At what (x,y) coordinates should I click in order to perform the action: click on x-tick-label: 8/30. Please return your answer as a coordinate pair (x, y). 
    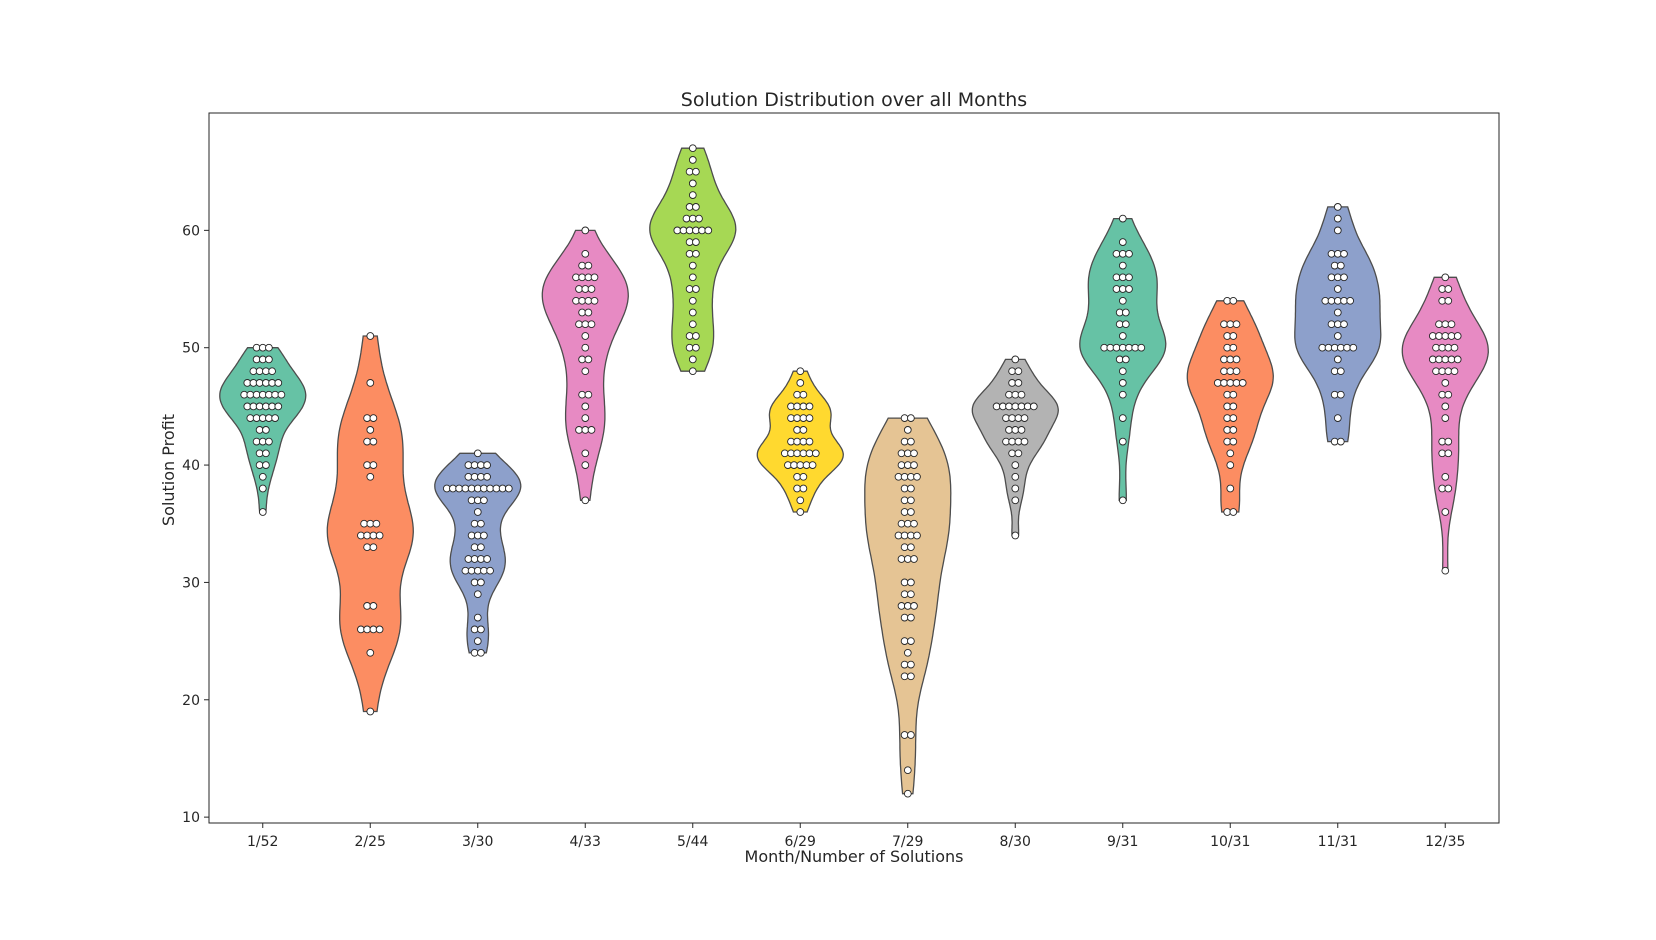
    Looking at the image, I should click on (1015, 842).